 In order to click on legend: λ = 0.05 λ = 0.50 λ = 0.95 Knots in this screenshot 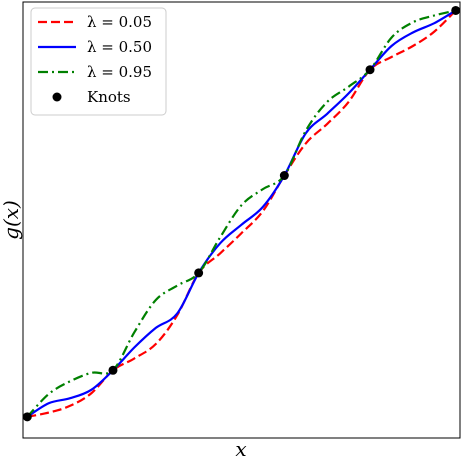, I will do `click(98, 61)`.